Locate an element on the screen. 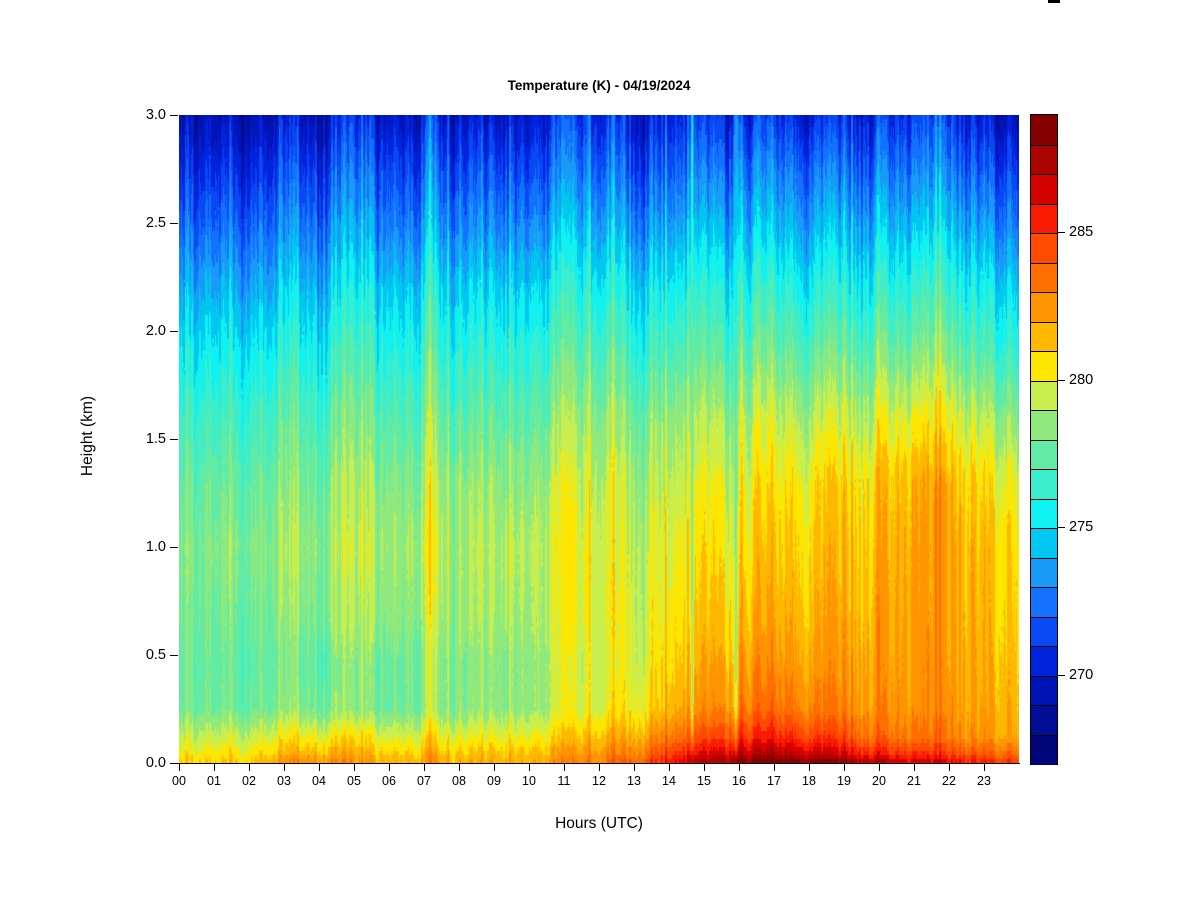  x-tick-label: 16 is located at coordinates (739, 781).